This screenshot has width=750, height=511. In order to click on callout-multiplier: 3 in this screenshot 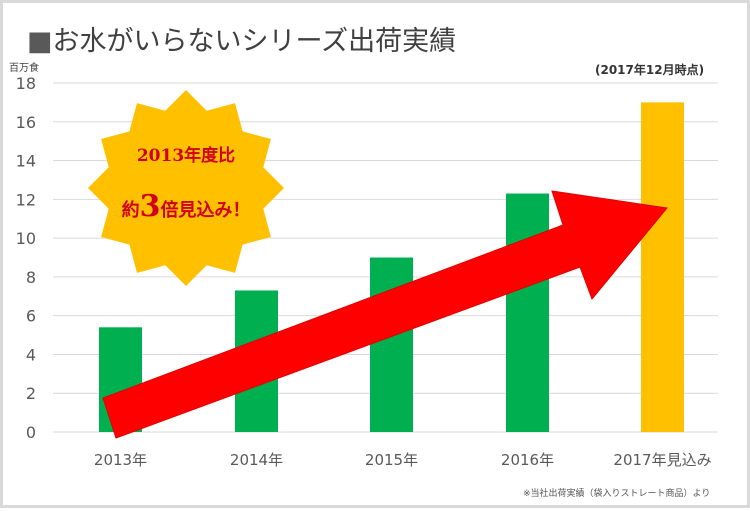, I will do `click(150, 206)`.